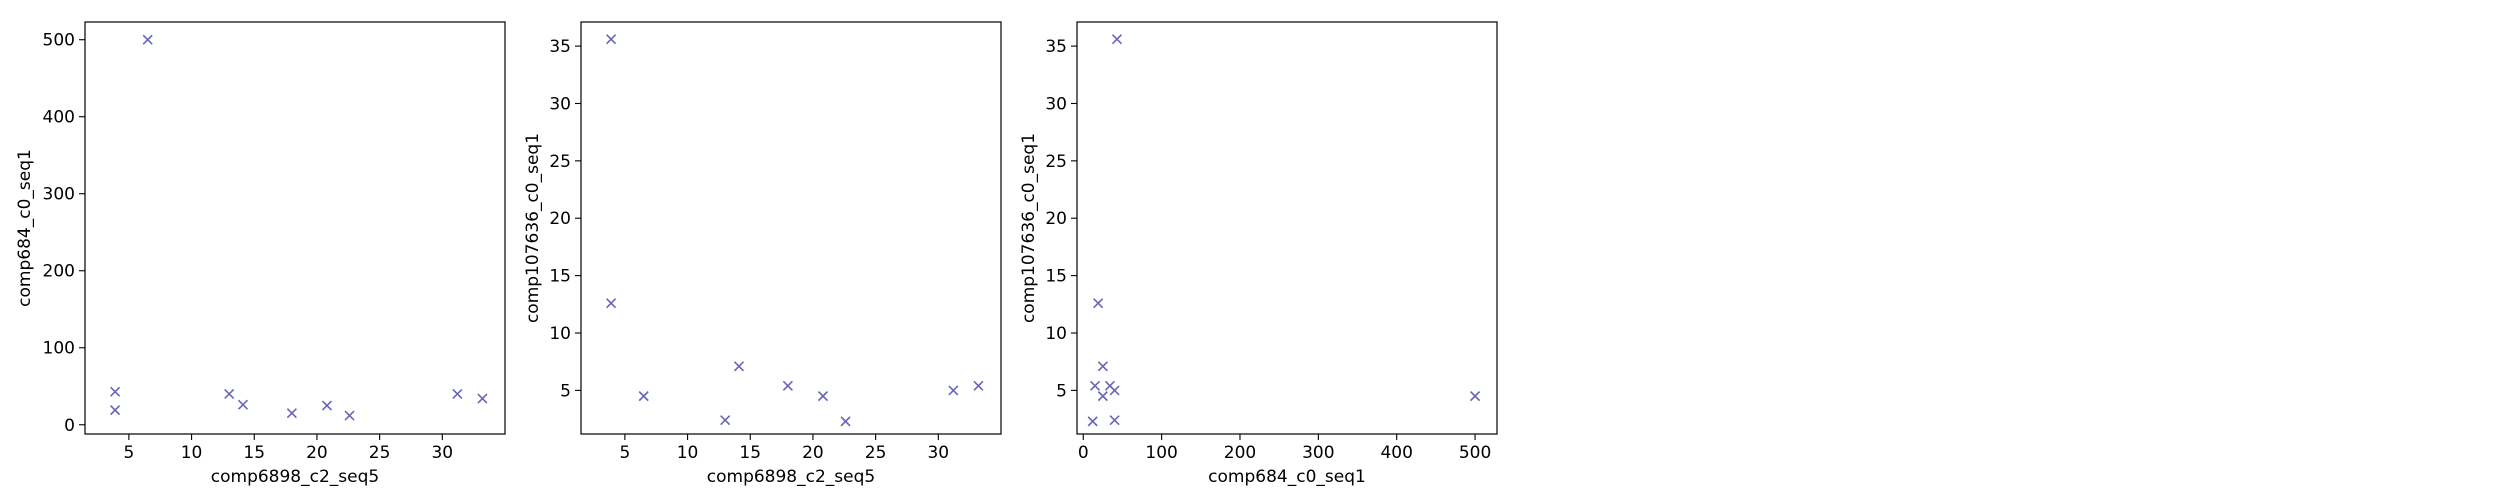 This screenshot has height=500, width=2500. Describe the element at coordinates (1161, 453) in the screenshot. I see `x-tick-label: 100` at that location.